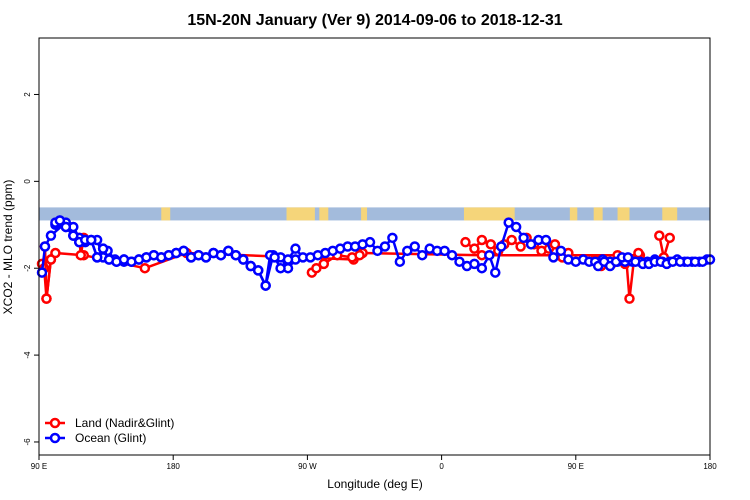 The height and width of the screenshot is (500, 750). I want to click on legend-label-ocean: Ocean (Glint), so click(110, 438).